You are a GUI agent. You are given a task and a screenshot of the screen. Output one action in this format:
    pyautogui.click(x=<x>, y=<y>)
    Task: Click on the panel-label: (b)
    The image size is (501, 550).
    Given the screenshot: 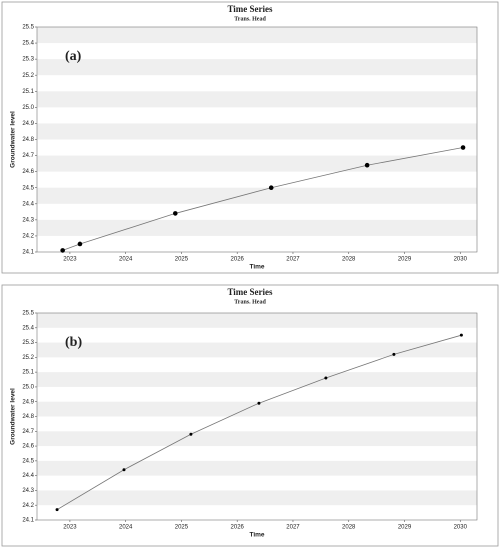 What is the action you would take?
    pyautogui.click(x=73, y=342)
    